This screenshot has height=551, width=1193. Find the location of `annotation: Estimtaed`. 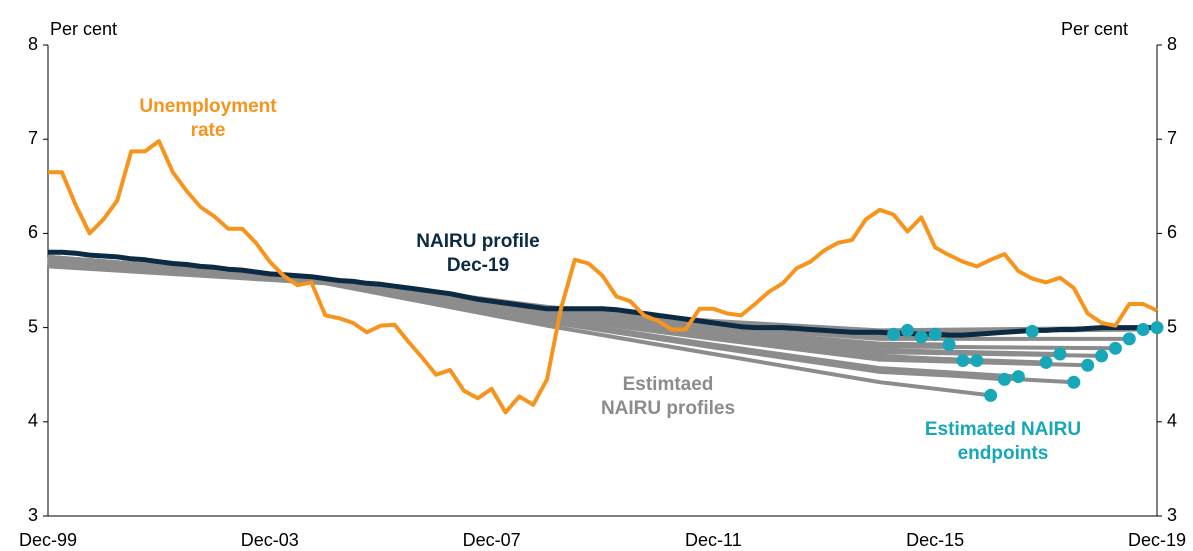

annotation: Estimtaed is located at coordinates (668, 384).